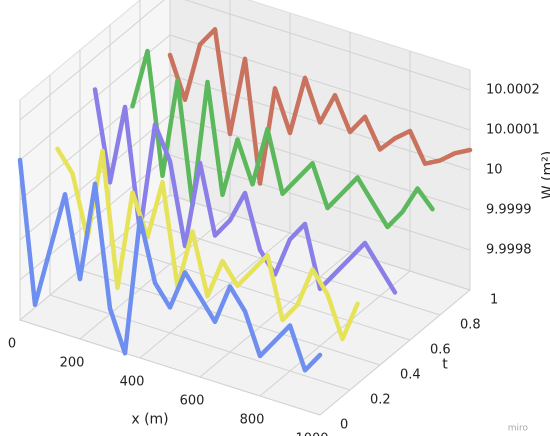 The height and width of the screenshot is (436, 550). What do you see at coordinates (72, 363) in the screenshot?
I see `x-tick-label: 200` at bounding box center [72, 363].